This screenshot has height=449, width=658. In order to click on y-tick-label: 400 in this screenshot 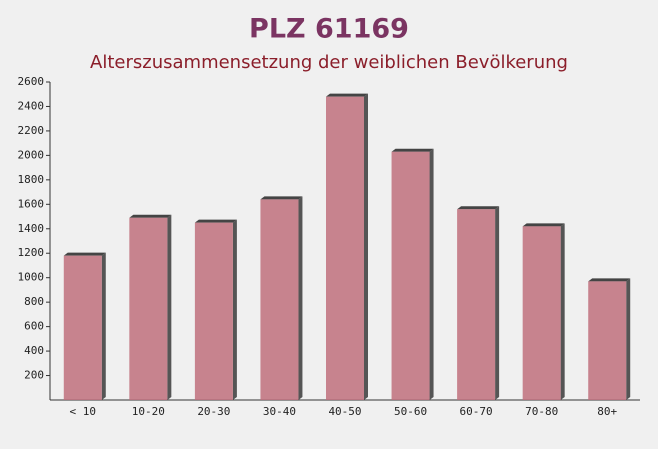, I will do `click(34, 350)`.